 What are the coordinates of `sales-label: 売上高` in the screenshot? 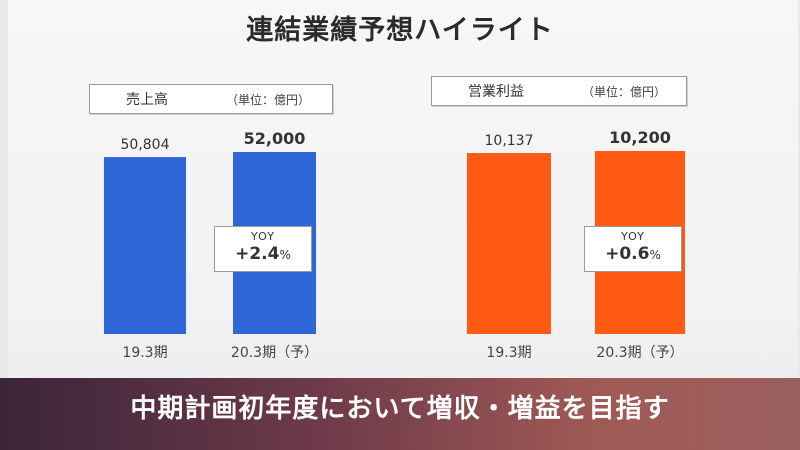 It's located at (147, 100).